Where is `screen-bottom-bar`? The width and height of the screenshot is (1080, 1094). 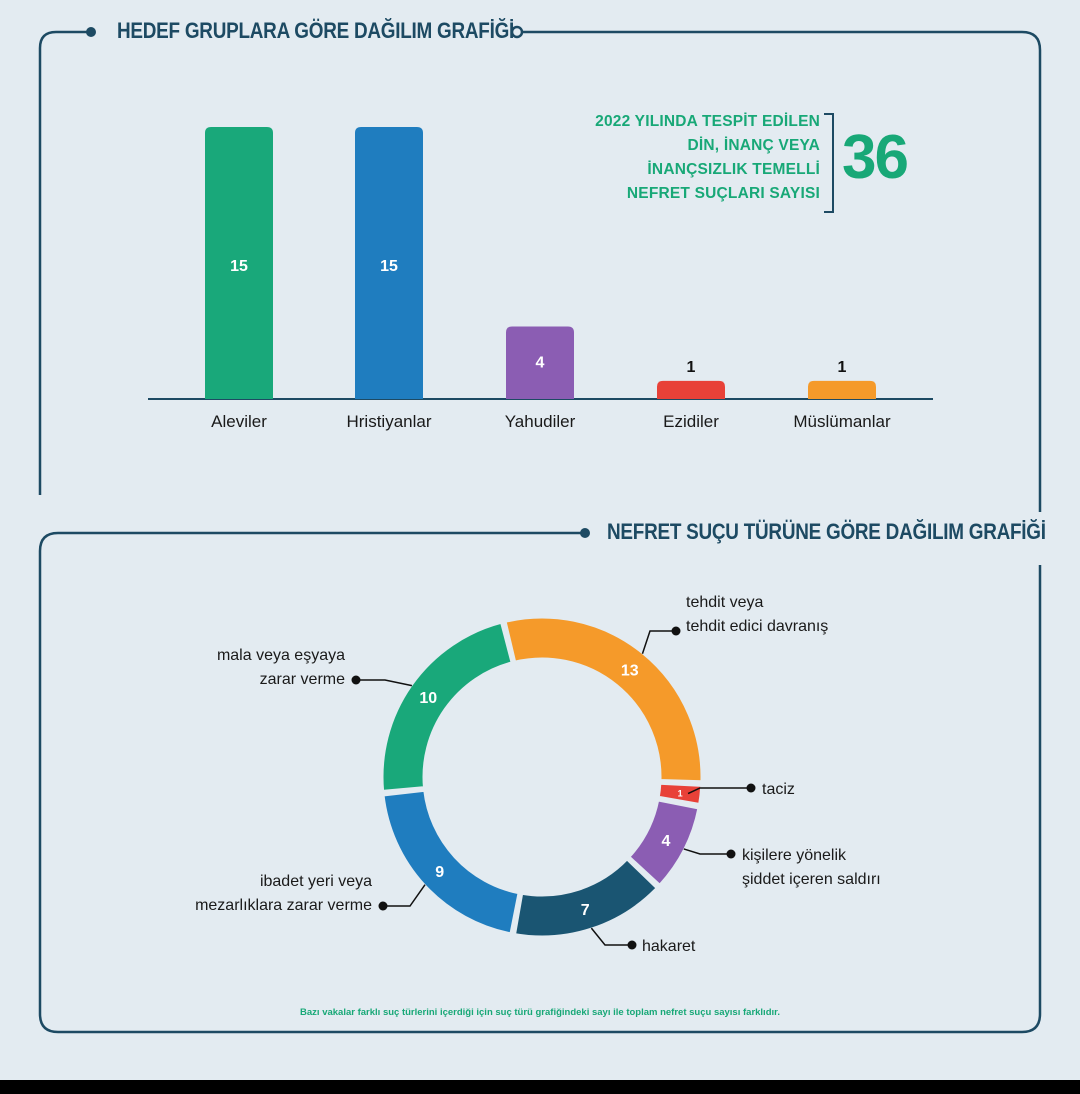
screen-bottom-bar is located at coordinates (540, 1087).